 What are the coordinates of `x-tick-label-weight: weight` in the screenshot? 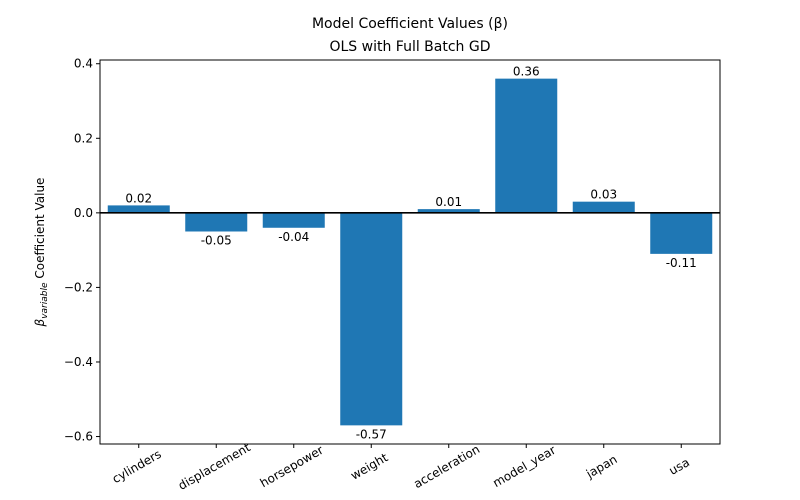 It's located at (369, 466).